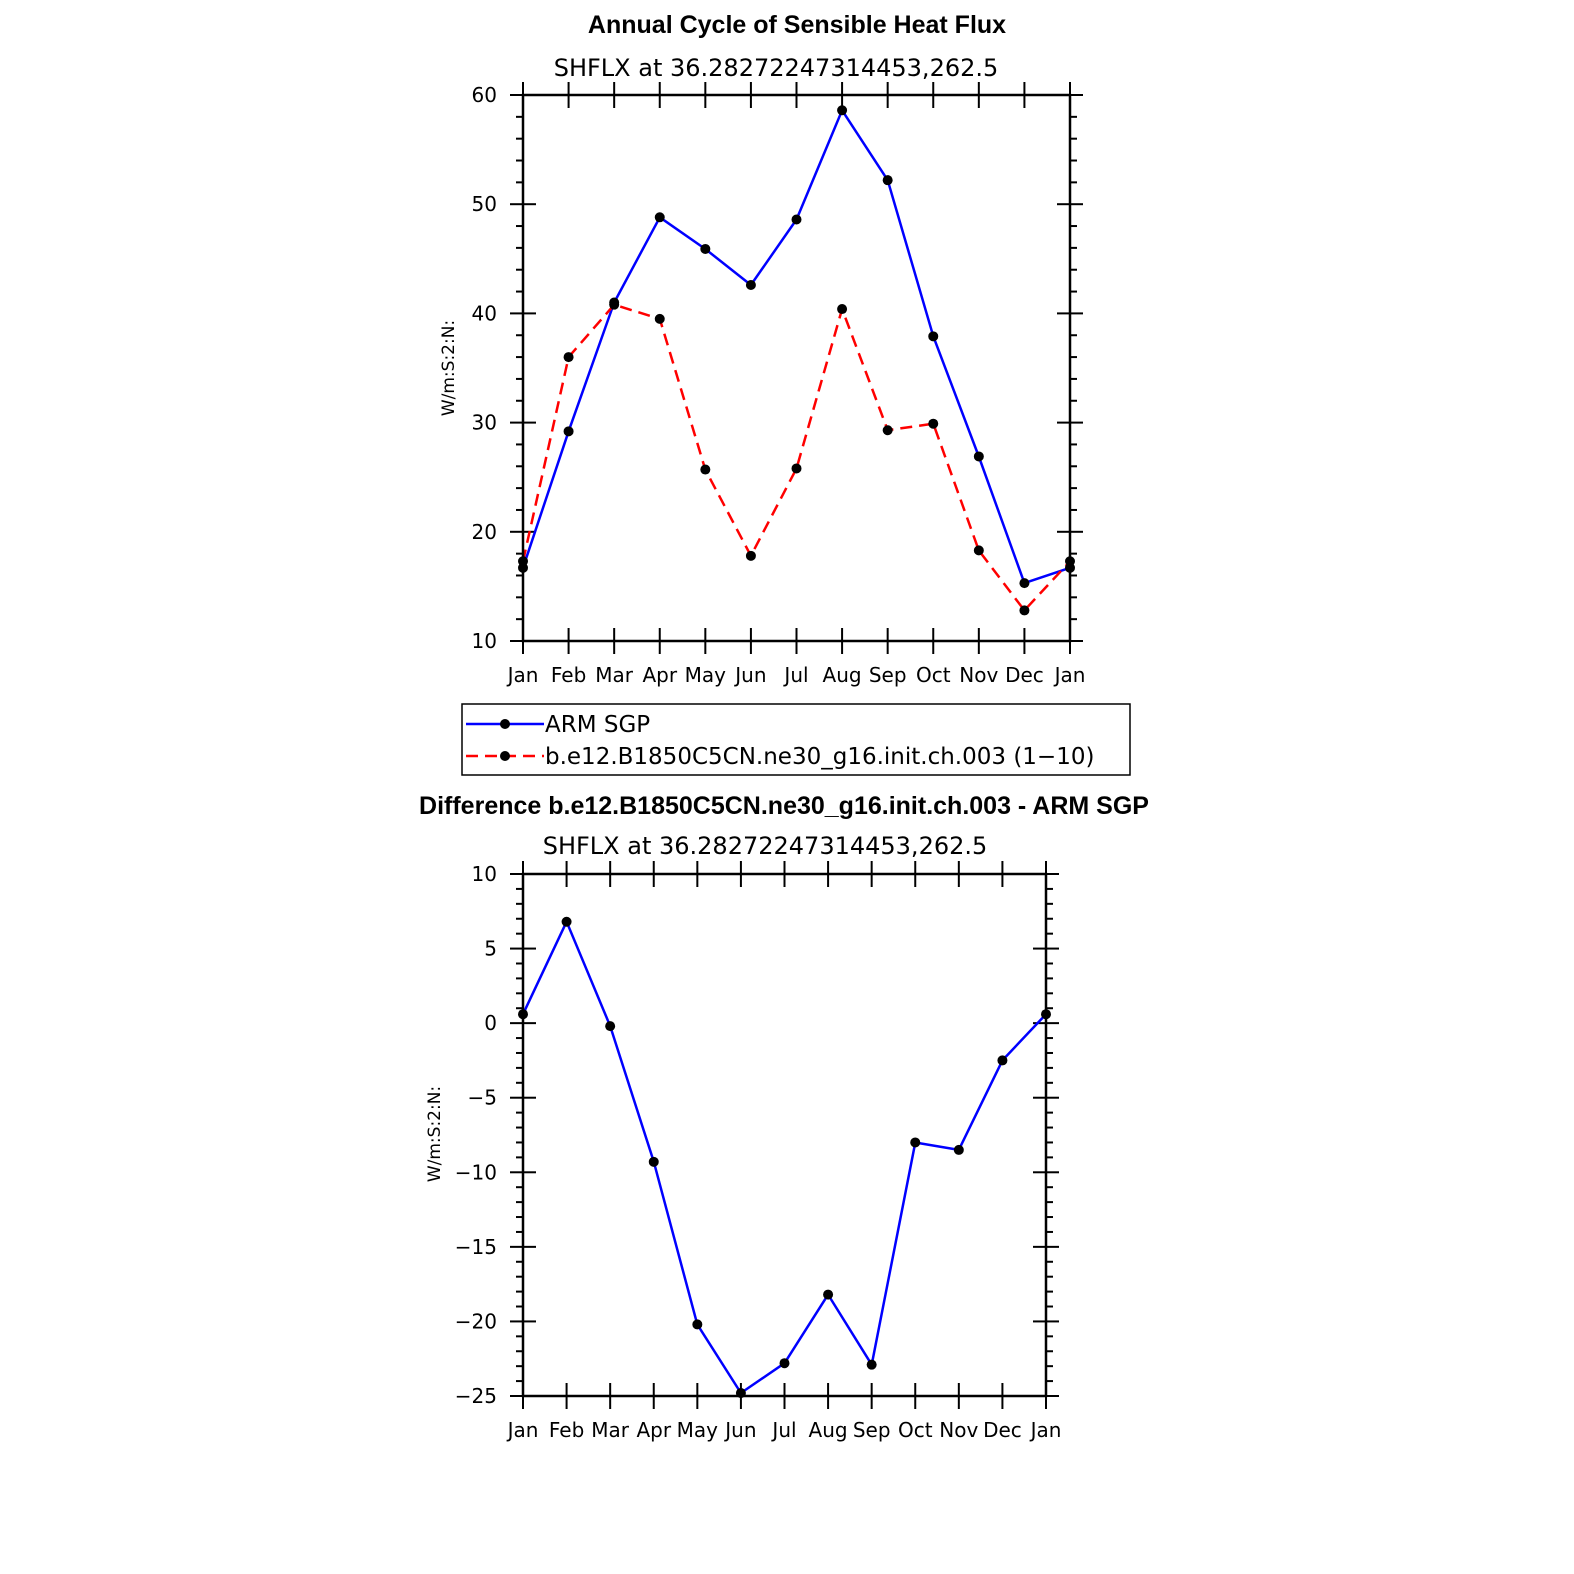 This screenshot has height=1574, width=1574. I want to click on chart-title: Annual Cycle of Sensible Heat Flux, so click(797, 25).